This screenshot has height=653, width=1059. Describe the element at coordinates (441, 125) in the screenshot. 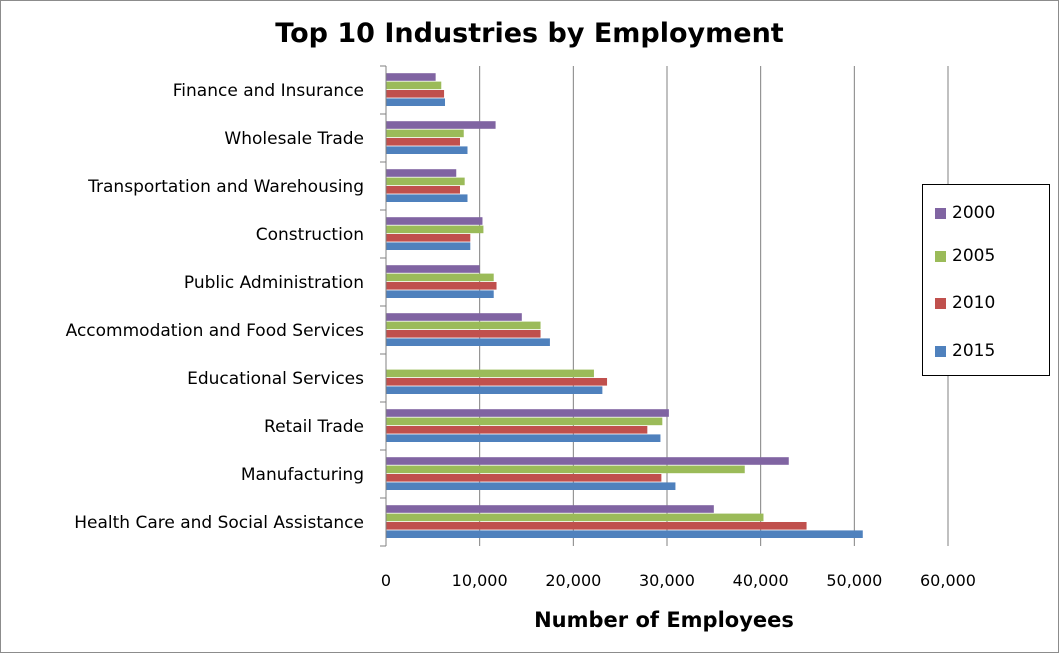

I see `bar-2000-wholesale-trade` at that location.